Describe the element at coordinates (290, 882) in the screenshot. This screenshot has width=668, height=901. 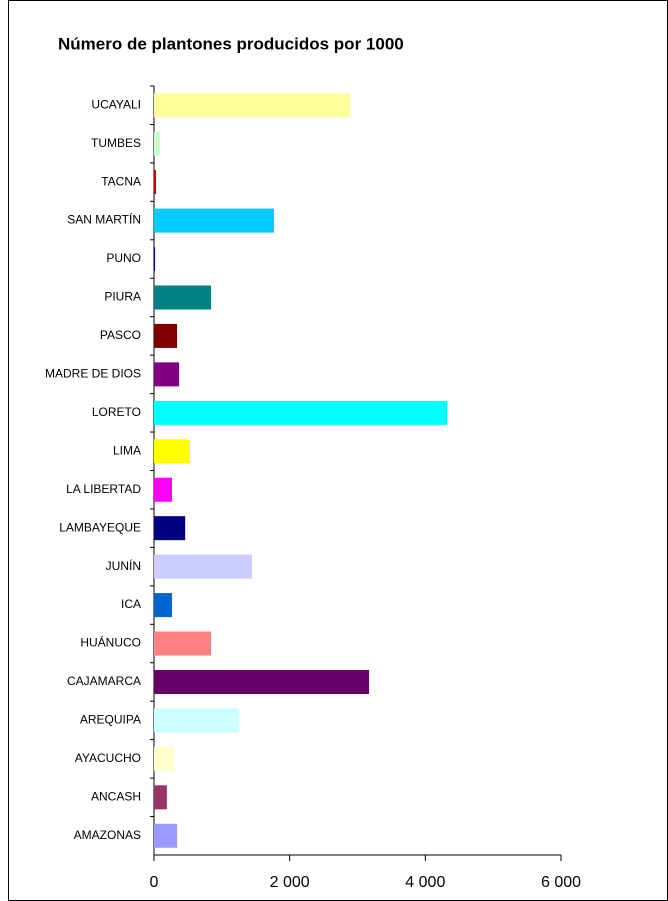
I see `x-tick-label: 2 000` at that location.